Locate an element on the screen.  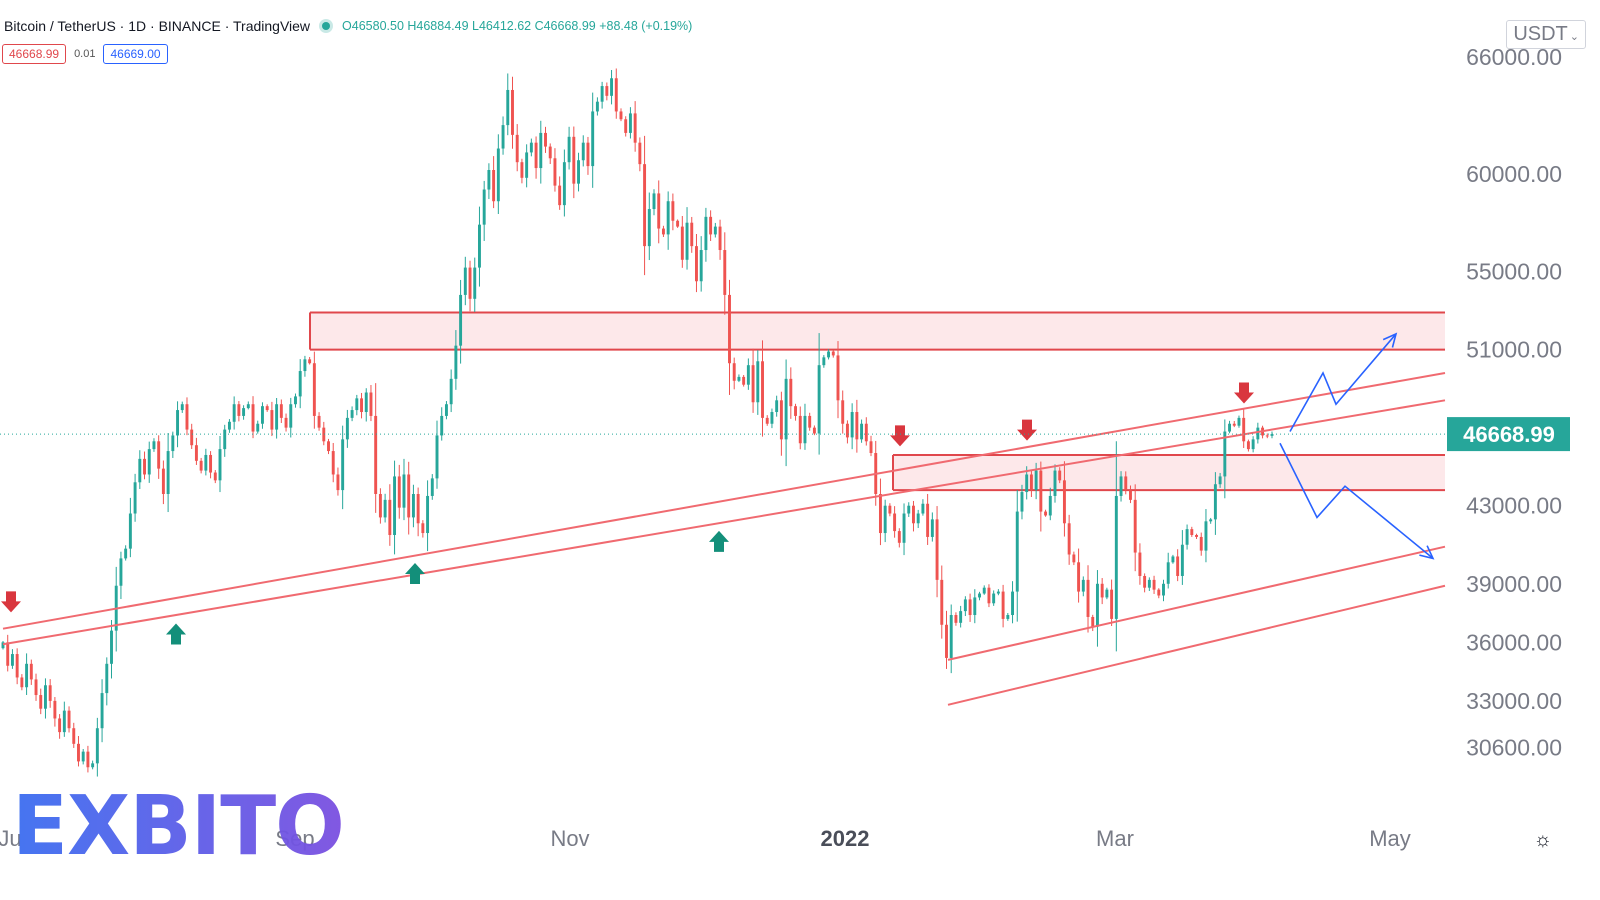
x-tick-label: Nov is located at coordinates (569, 838).